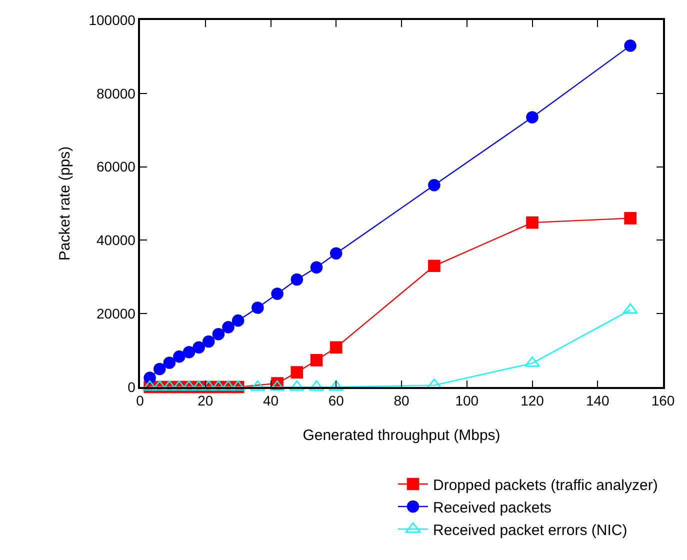 The height and width of the screenshot is (560, 687). Describe the element at coordinates (402, 400) in the screenshot. I see `x-tick-label: 80` at that location.